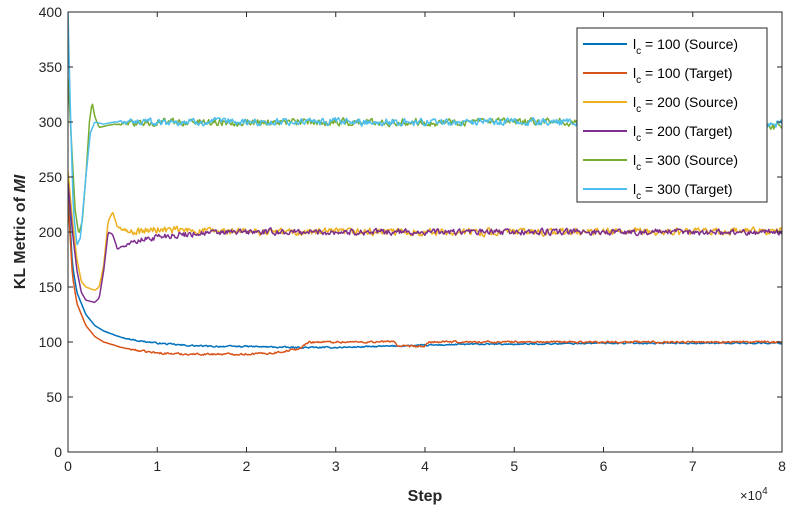 This screenshot has width=789, height=511. Describe the element at coordinates (51, 122) in the screenshot. I see `y-tick-label: 300` at that location.